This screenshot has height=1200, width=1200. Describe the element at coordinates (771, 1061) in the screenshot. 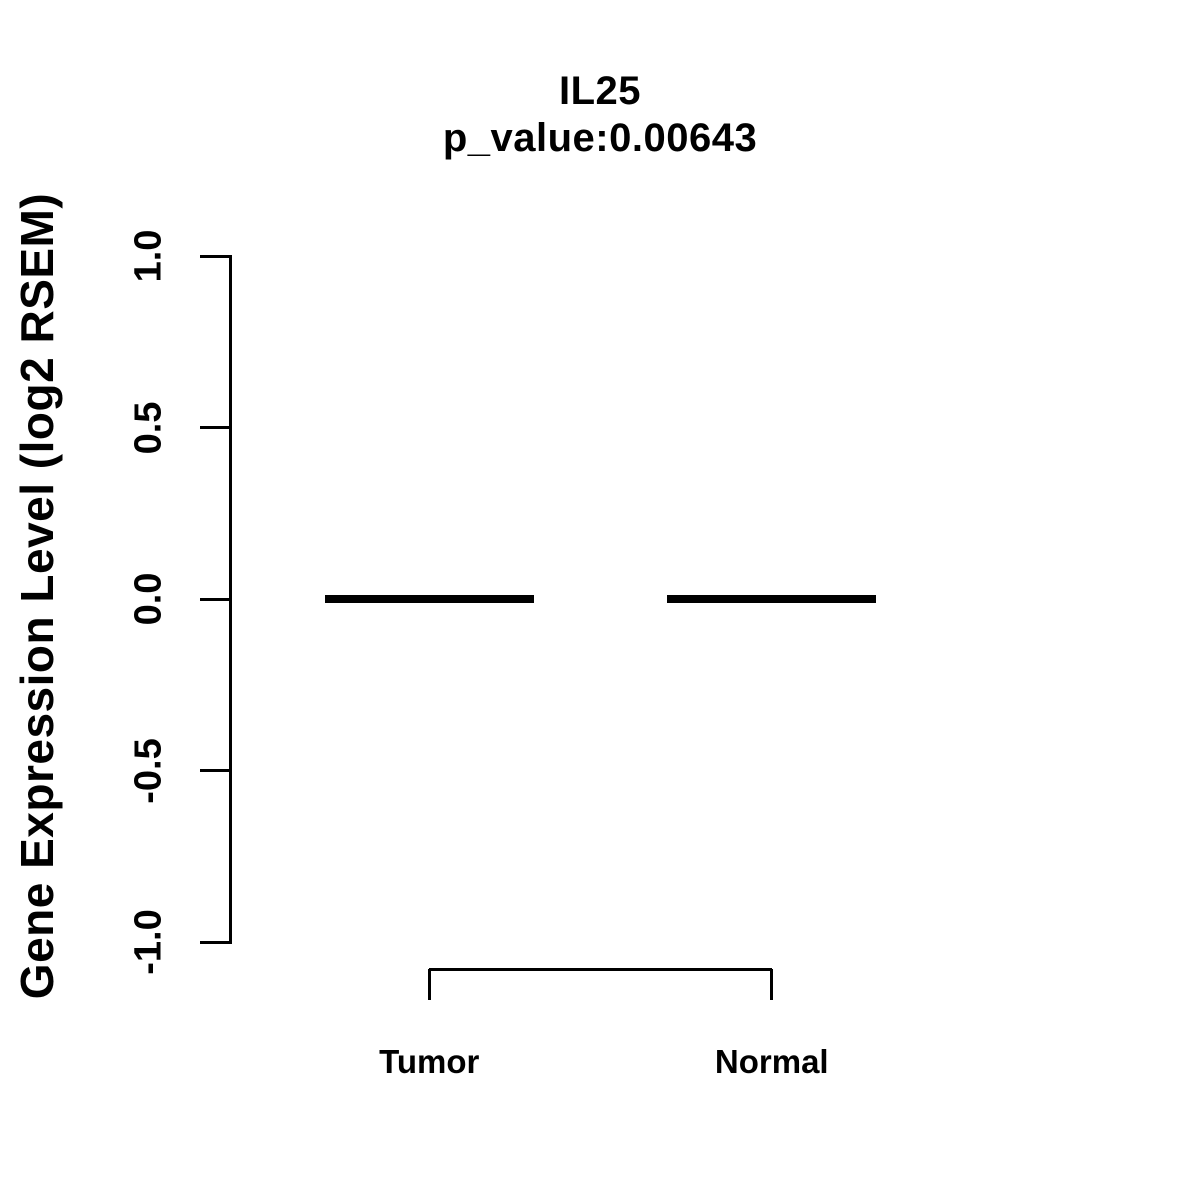

I see `x-axis-label-normal: Normal` at that location.